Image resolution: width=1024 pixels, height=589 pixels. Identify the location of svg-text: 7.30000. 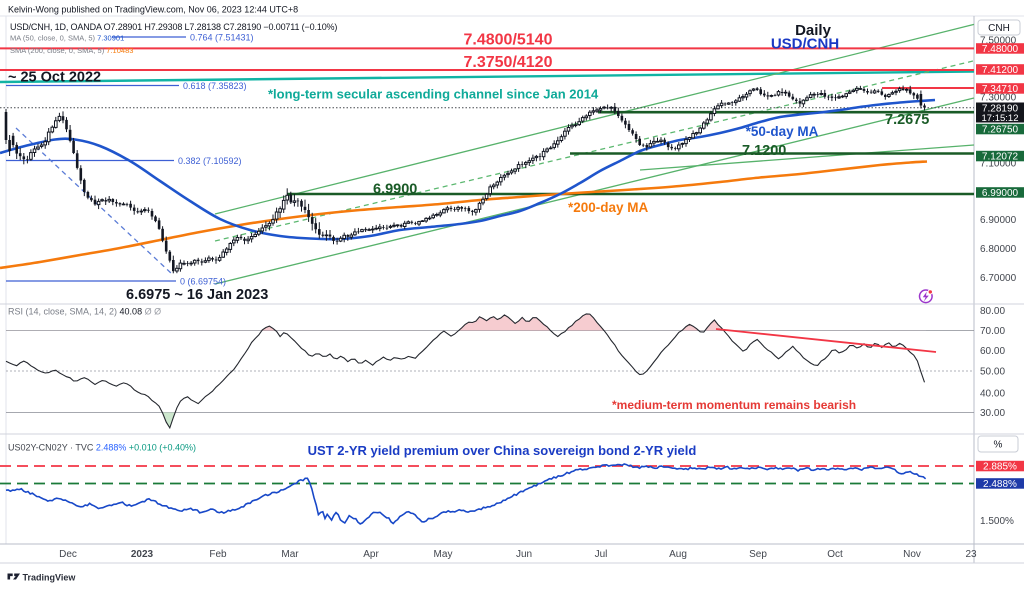
(998, 98).